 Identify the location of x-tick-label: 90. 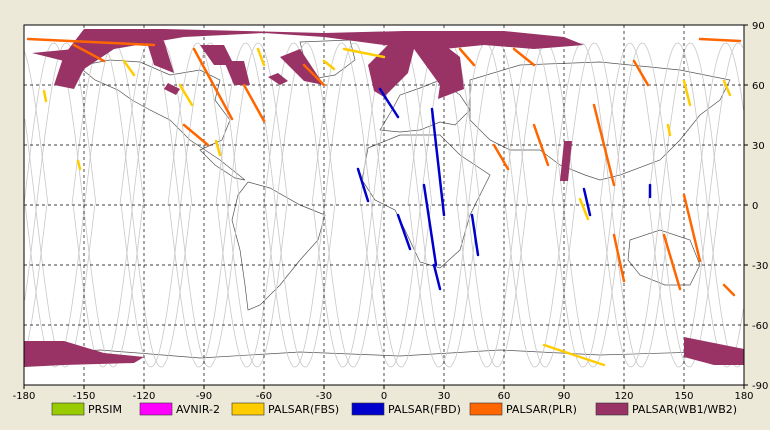
(564, 396).